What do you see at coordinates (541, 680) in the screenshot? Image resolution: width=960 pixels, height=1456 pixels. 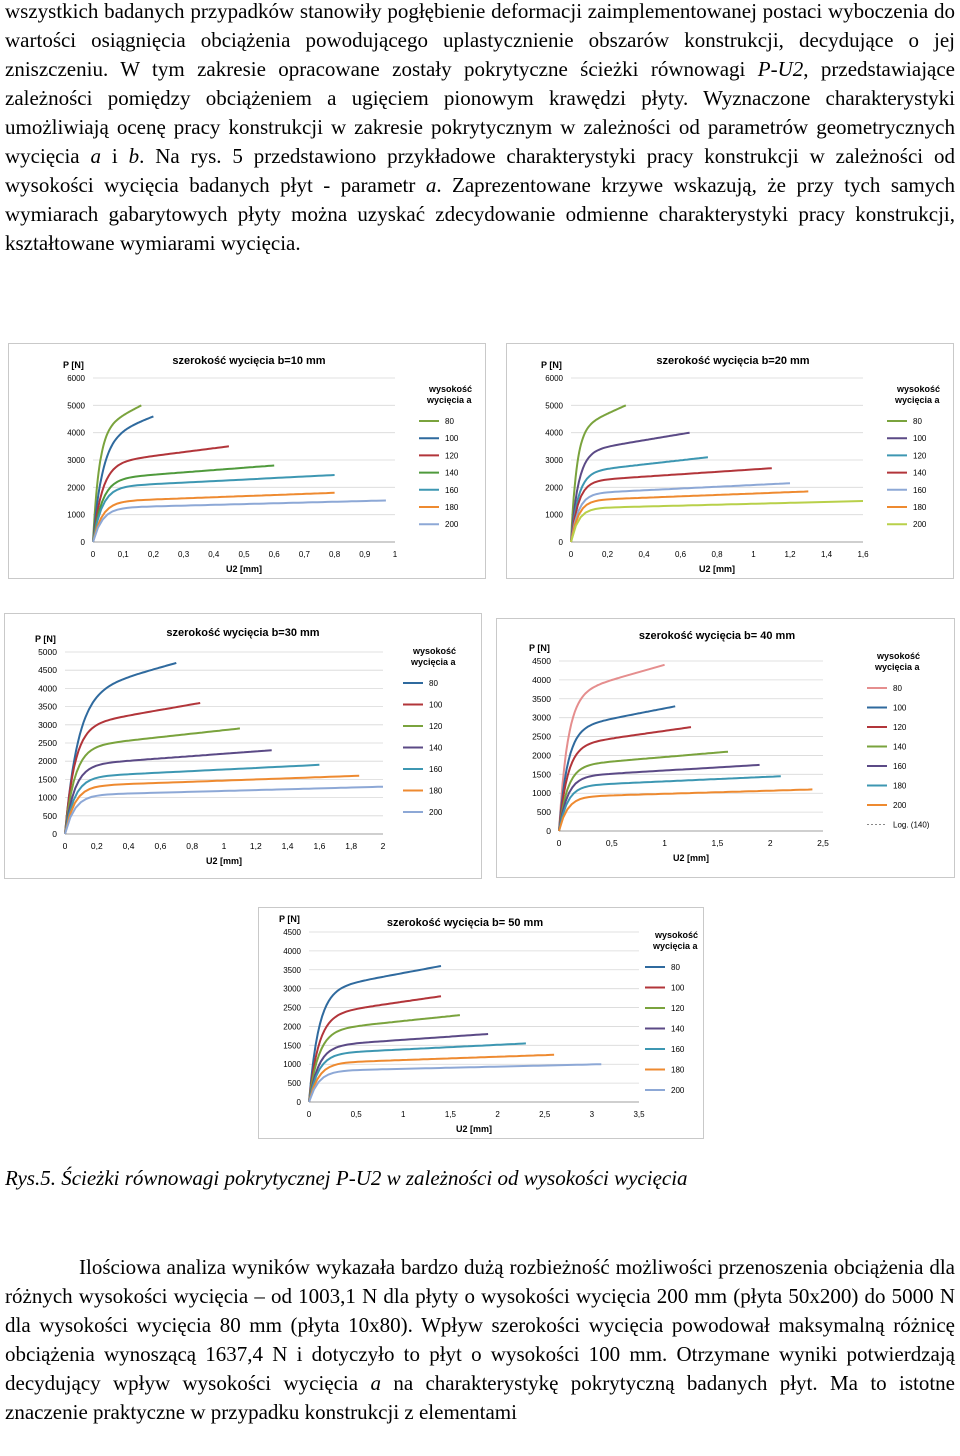 I see `y-tick-label: 4000` at bounding box center [541, 680].